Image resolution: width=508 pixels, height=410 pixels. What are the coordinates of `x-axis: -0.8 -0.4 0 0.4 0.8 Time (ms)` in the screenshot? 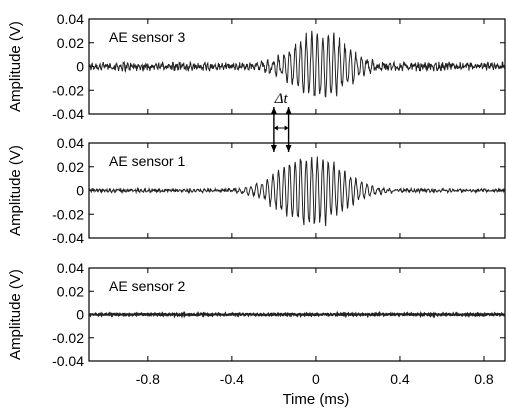 It's located at (315, 389).